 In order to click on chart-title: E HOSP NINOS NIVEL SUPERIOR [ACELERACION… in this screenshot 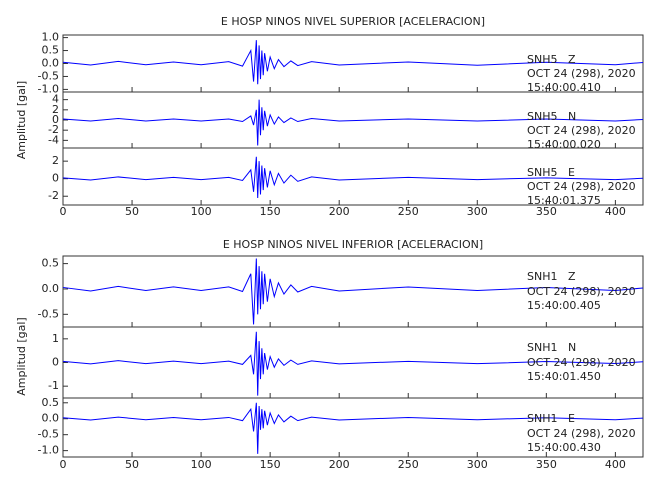, I will do `click(353, 21)`.